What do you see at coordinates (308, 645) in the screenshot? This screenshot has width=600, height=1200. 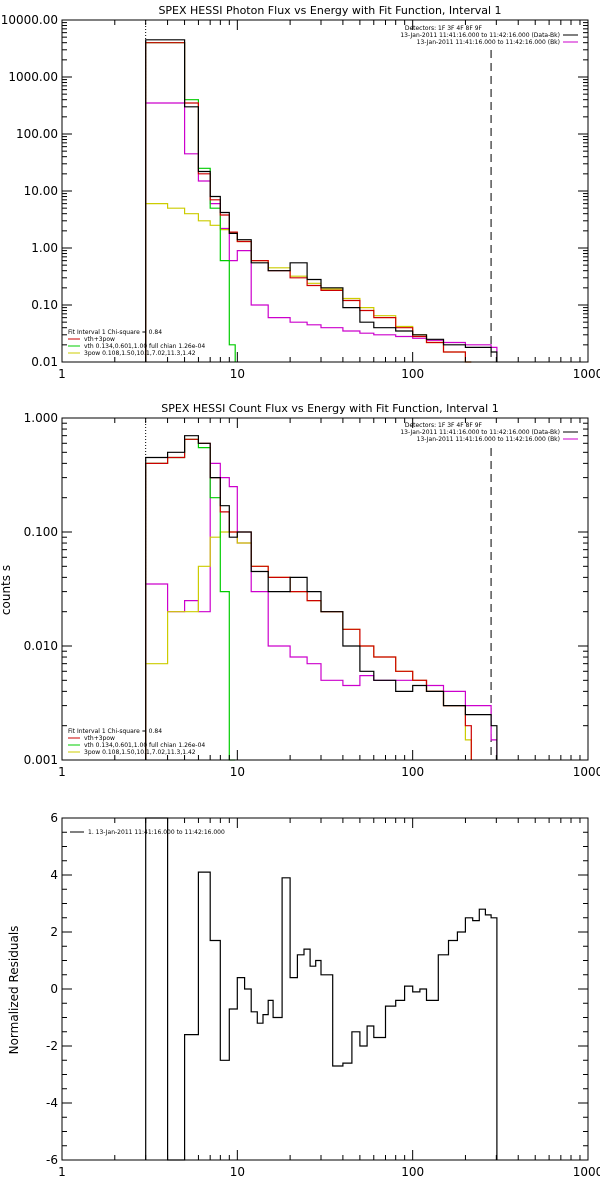 I see `series-3pow` at bounding box center [308, 645].